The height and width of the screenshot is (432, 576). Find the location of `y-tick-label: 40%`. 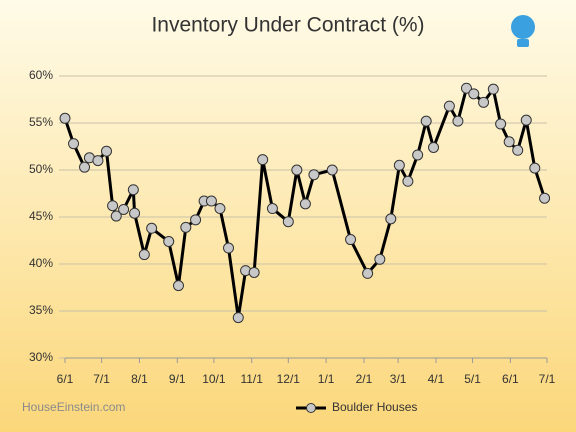

y-tick-label: 40% is located at coordinates (41, 263).